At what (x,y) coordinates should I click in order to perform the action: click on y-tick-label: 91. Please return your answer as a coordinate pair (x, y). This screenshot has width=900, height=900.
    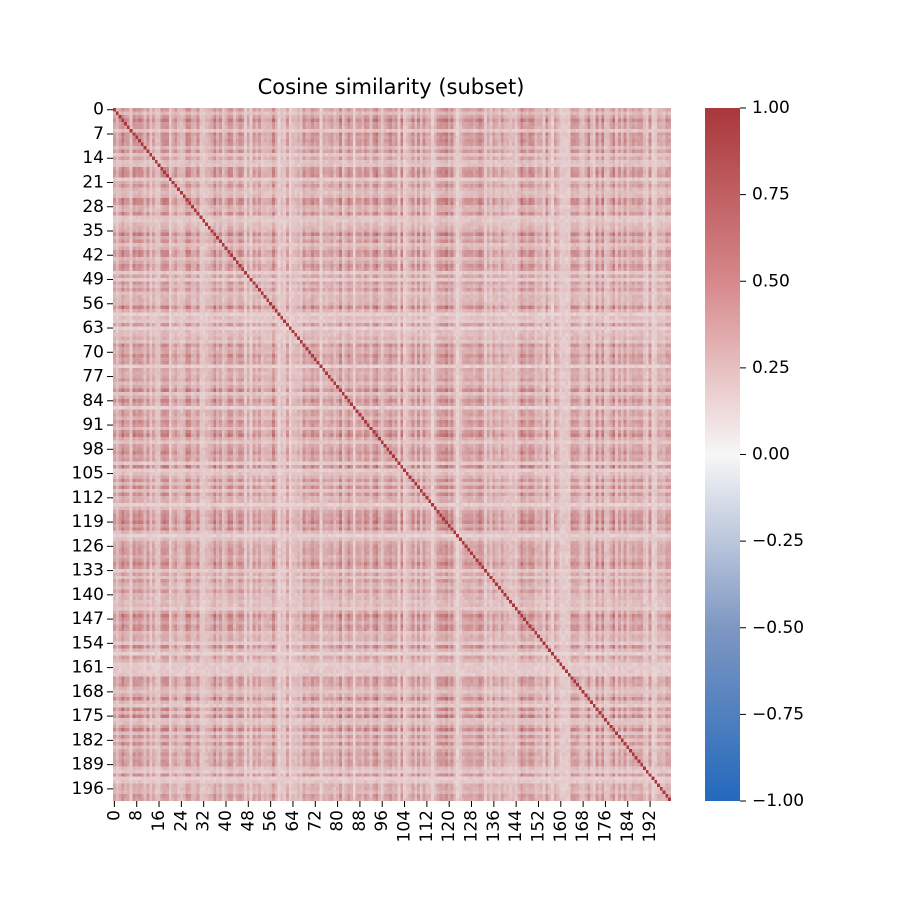
    Looking at the image, I should click on (93, 425).